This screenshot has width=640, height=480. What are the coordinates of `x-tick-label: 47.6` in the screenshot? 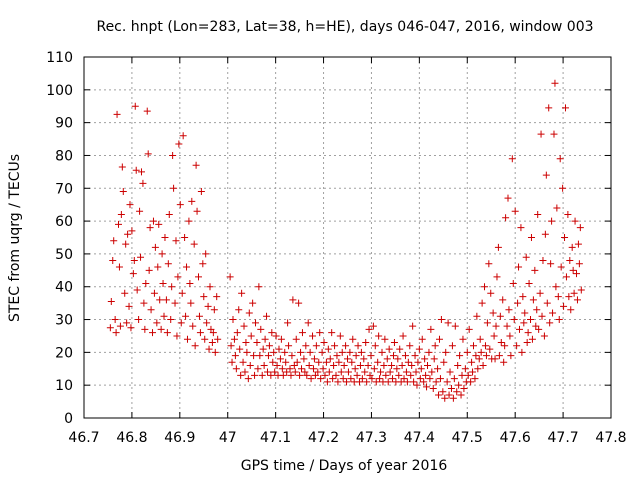 It's located at (515, 438).